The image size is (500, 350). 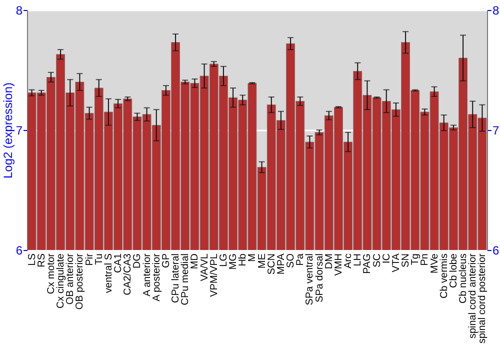 What do you see at coordinates (19, 131) in the screenshot?
I see `y-tick-label: 7` at bounding box center [19, 131].